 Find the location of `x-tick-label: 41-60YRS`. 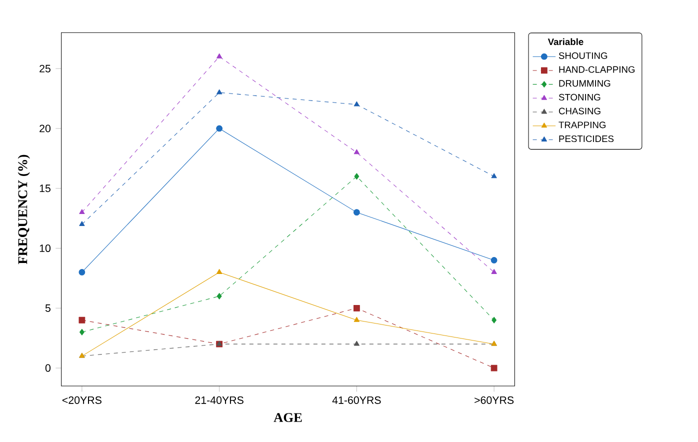

x-tick-label: 41-60YRS is located at coordinates (356, 400).